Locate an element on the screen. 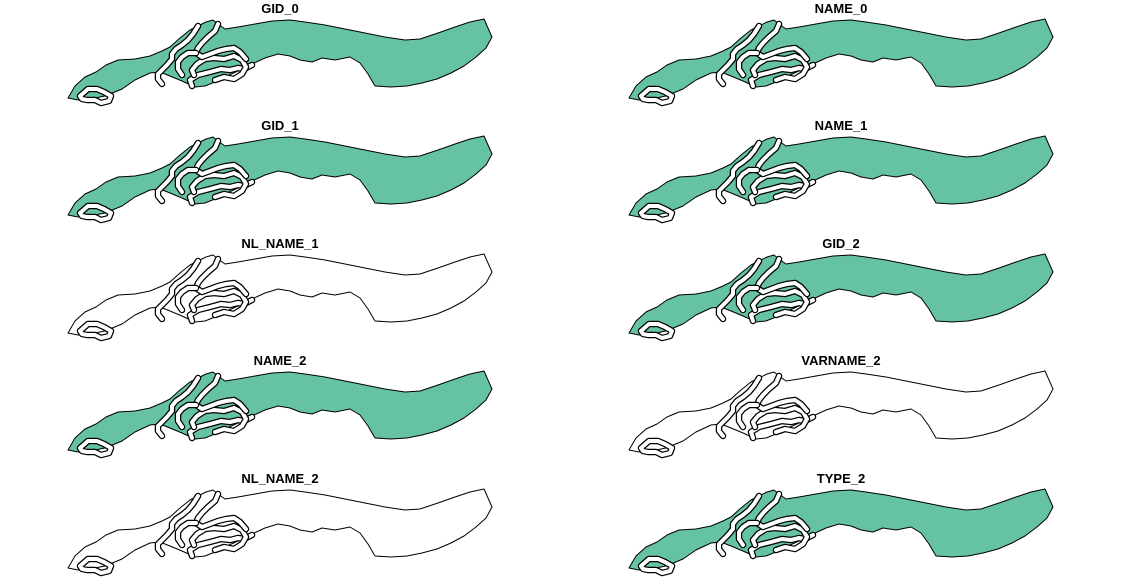 This screenshot has width=1121, height=588. panel-title: NAME_1 is located at coordinates (841, 125).